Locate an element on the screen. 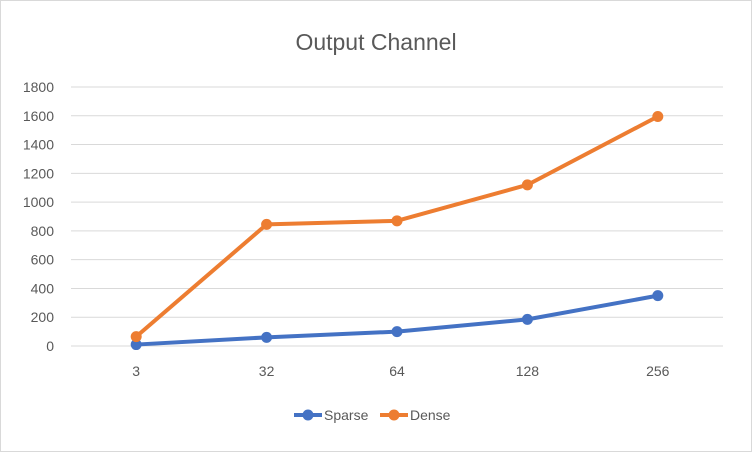 The image size is (752, 452). y-tick-label: 400 is located at coordinates (43, 288).